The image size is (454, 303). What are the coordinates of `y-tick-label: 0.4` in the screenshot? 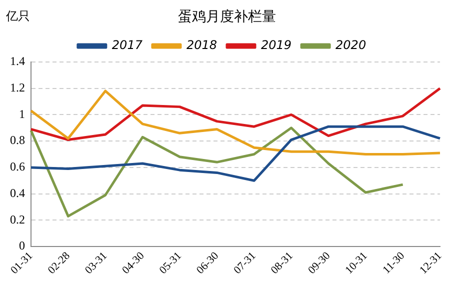 It's located at (17, 193).